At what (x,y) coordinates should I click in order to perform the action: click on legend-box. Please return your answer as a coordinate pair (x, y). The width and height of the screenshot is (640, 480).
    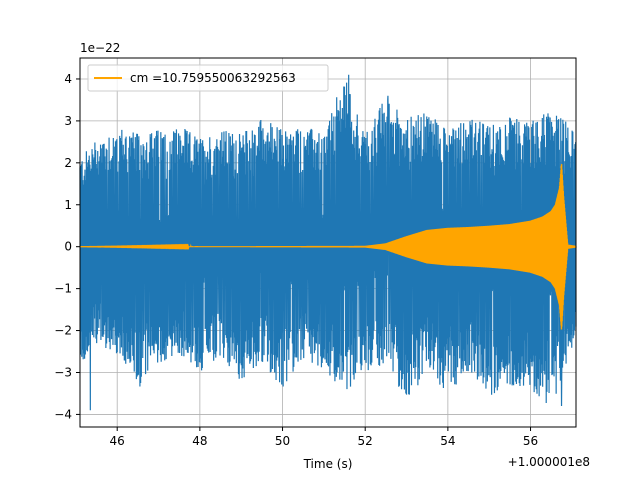
    Looking at the image, I should click on (208, 78).